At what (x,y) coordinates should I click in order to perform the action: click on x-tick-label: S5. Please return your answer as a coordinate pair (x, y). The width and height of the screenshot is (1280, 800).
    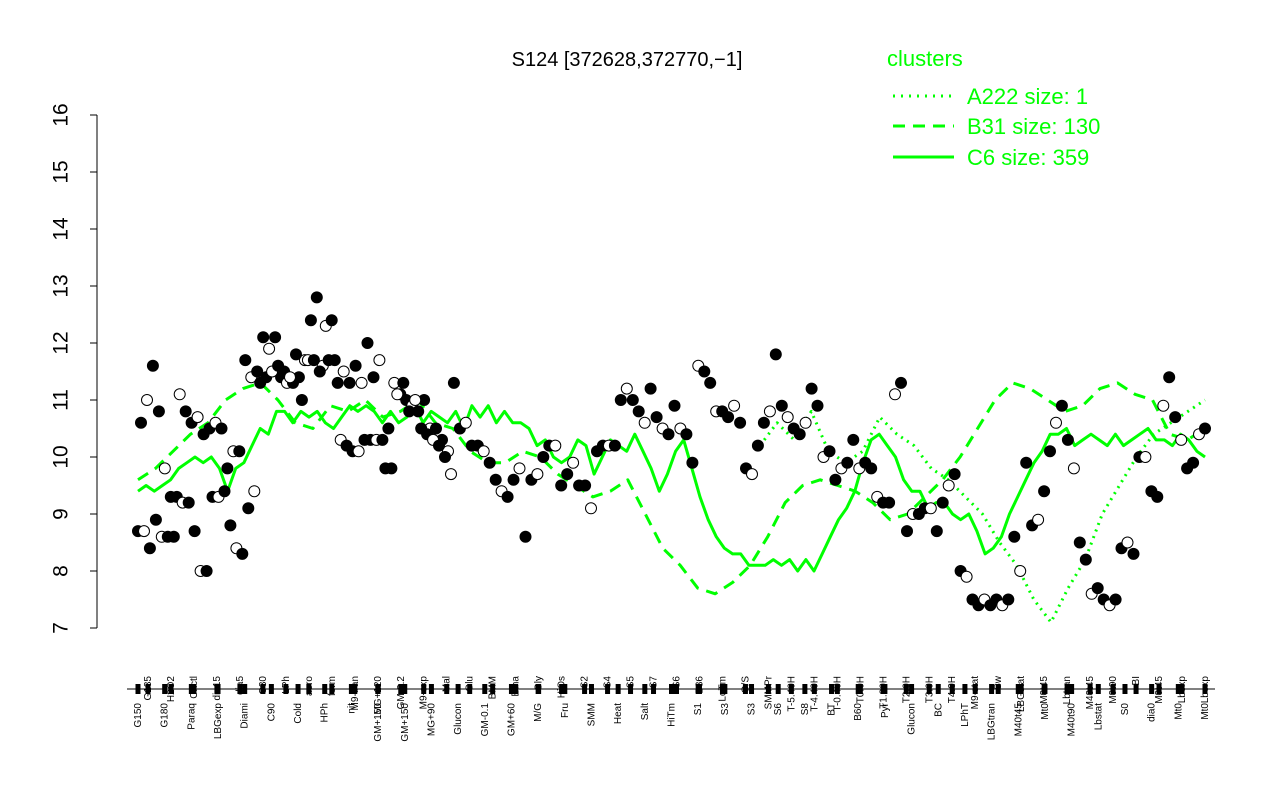
    Looking at the image, I should click on (631, 682).